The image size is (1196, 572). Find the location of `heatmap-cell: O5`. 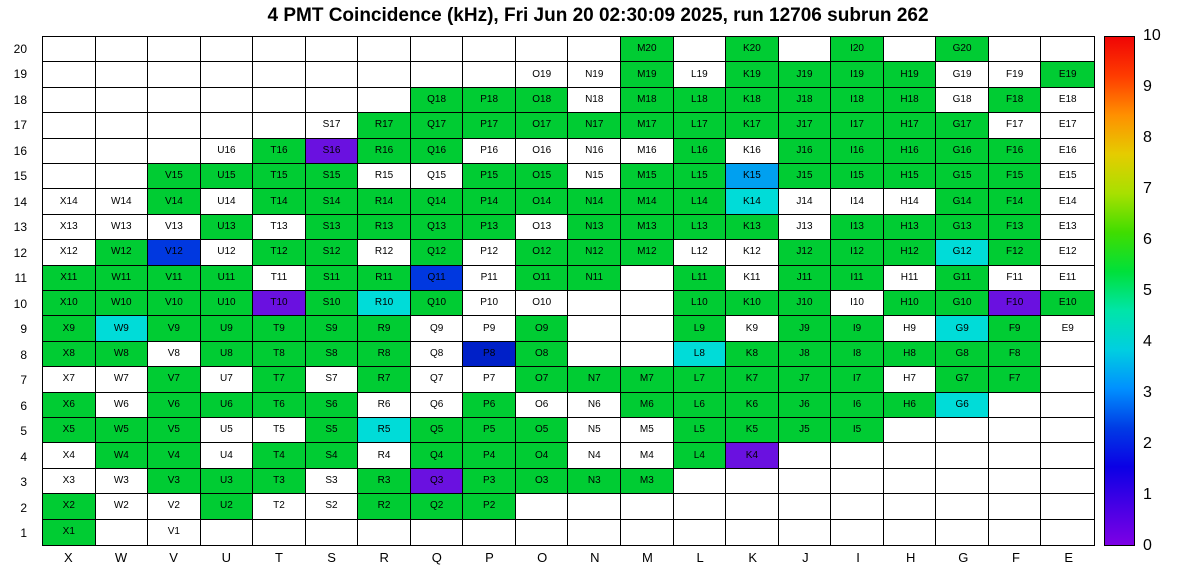

heatmap-cell: O5 is located at coordinates (542, 430).